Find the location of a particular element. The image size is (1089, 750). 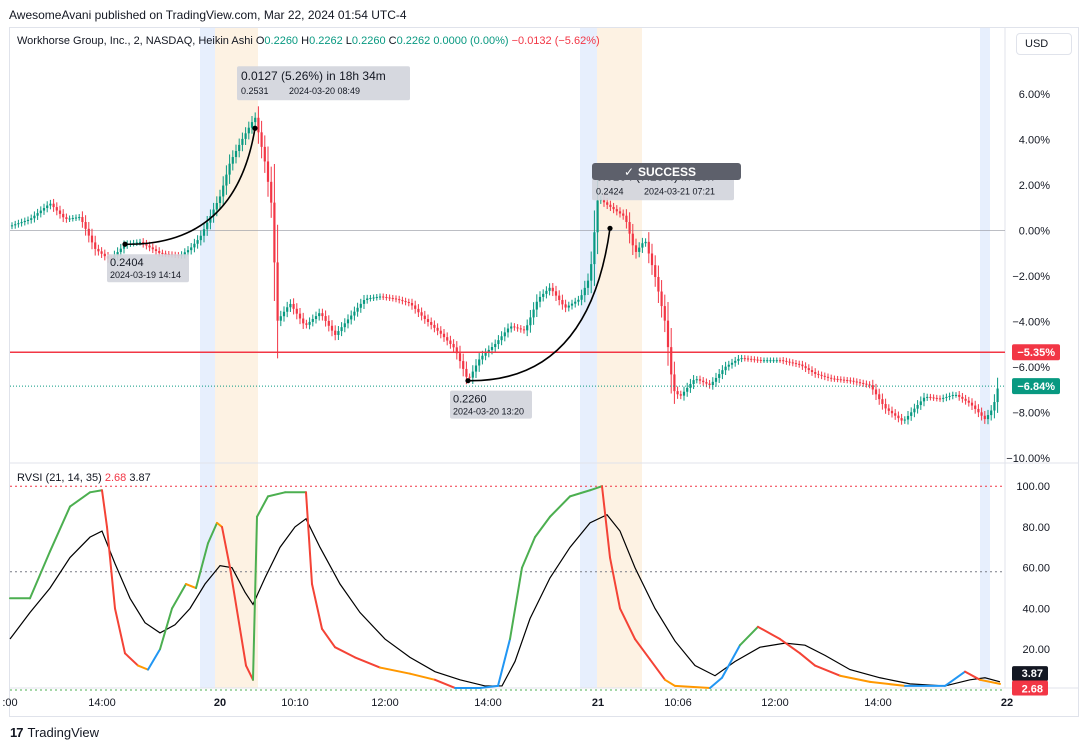

legend-close-label: C is located at coordinates (392, 41).